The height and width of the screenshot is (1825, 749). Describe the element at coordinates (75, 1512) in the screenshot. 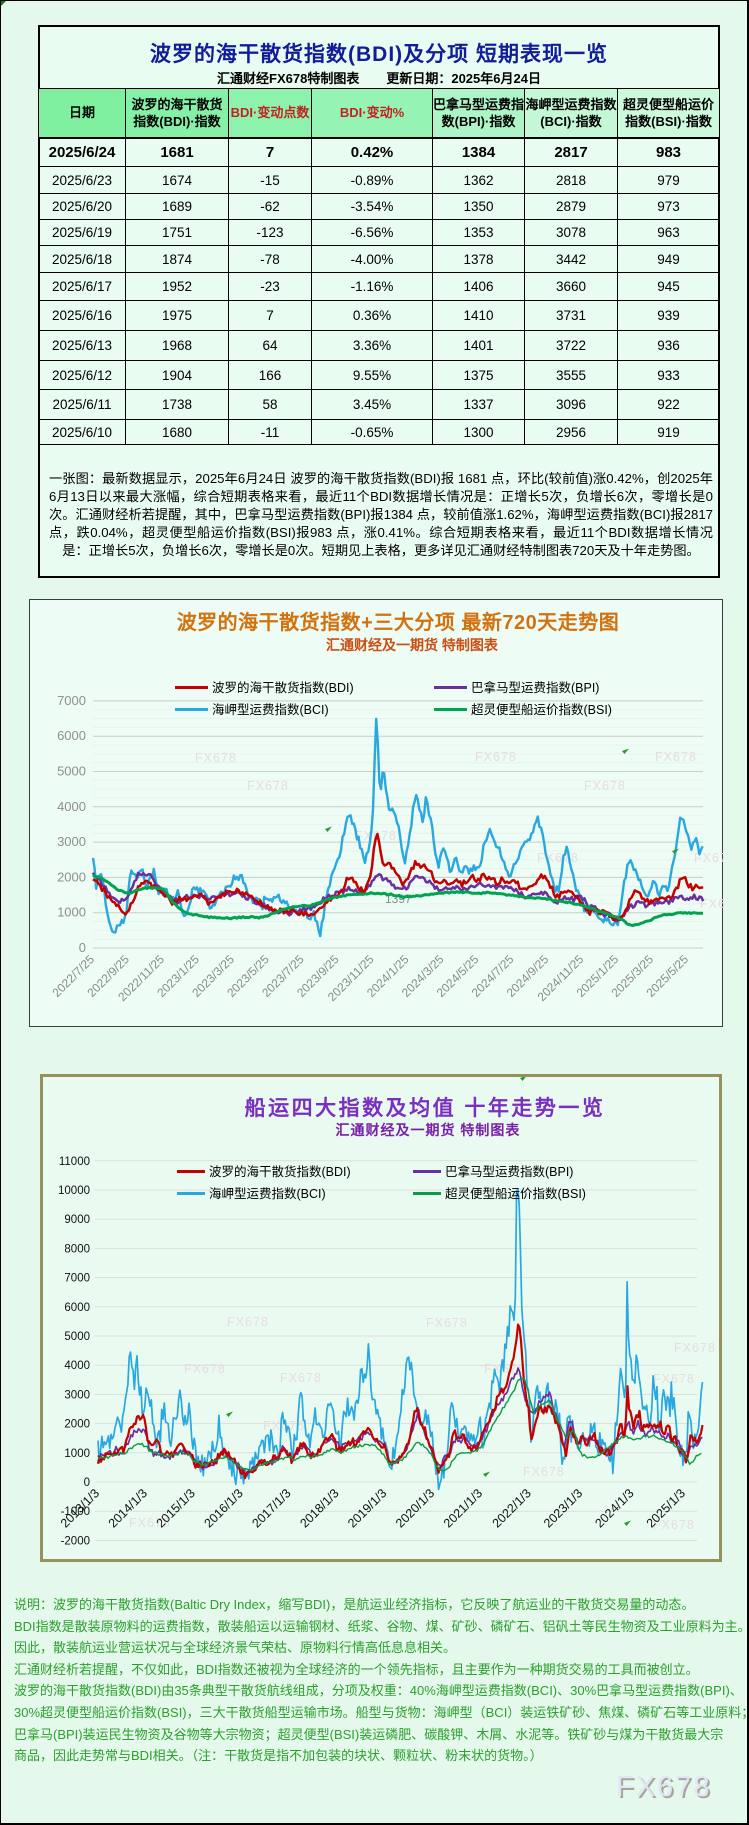

I see `svg-text: -1000` at that location.